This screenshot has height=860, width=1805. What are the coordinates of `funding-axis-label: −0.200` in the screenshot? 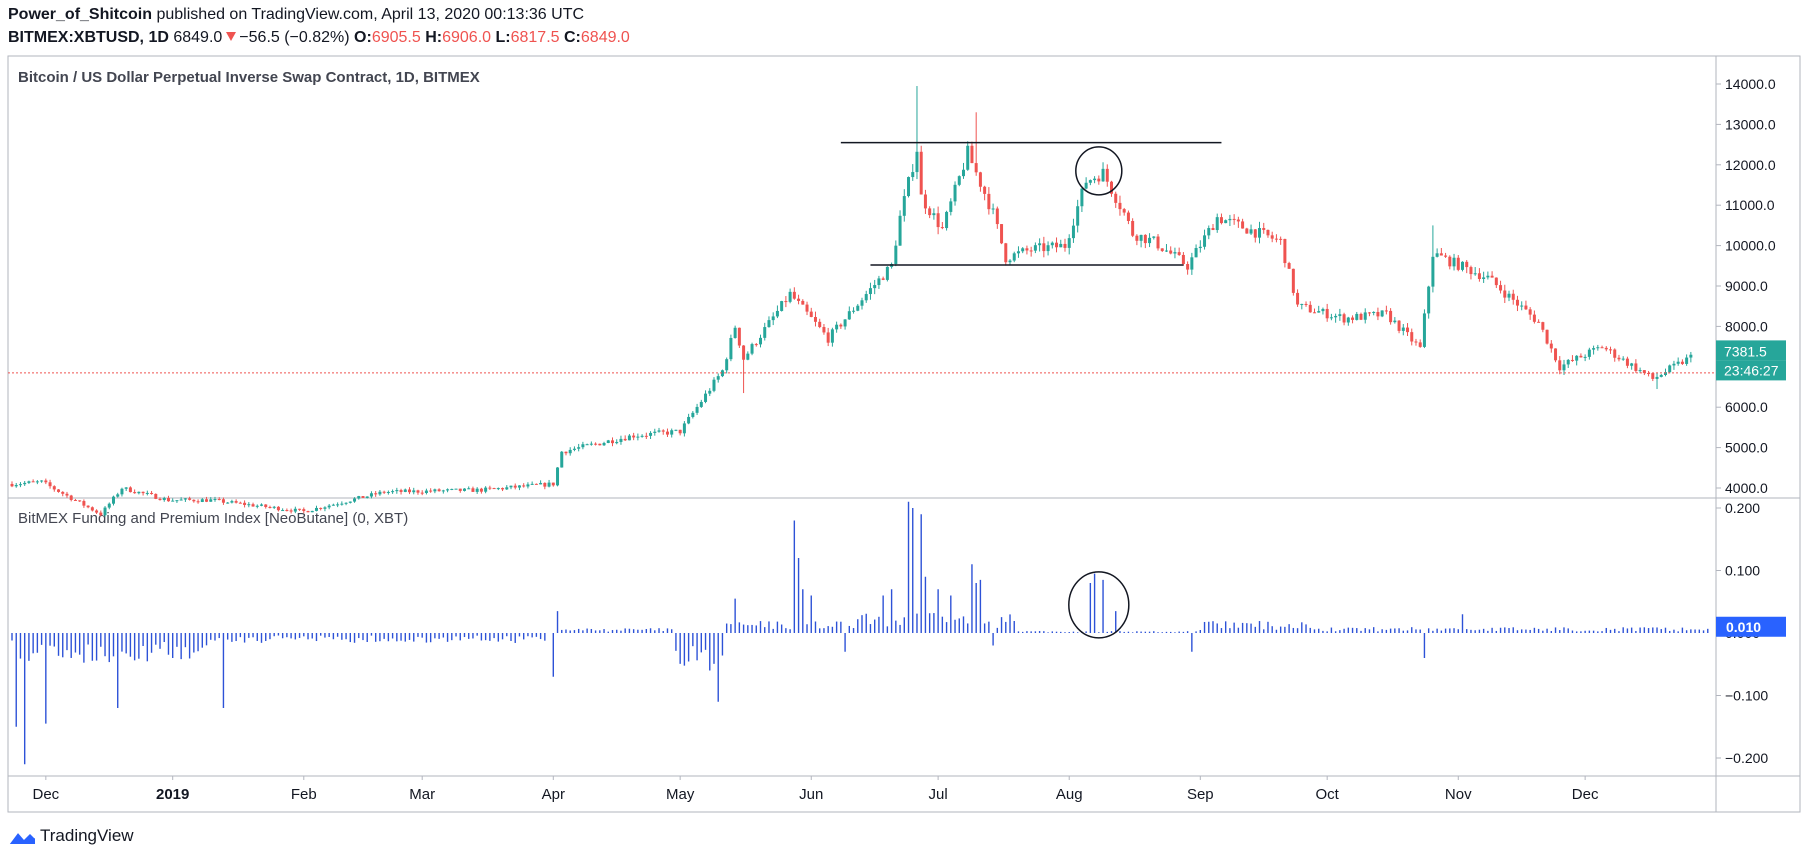 It's located at (1746, 758).